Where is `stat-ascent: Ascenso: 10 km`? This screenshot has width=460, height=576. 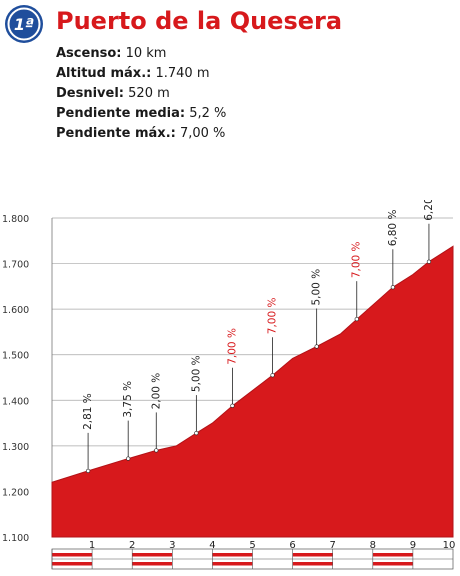
stat-ascent: Ascenso: 10 km is located at coordinates (141, 54).